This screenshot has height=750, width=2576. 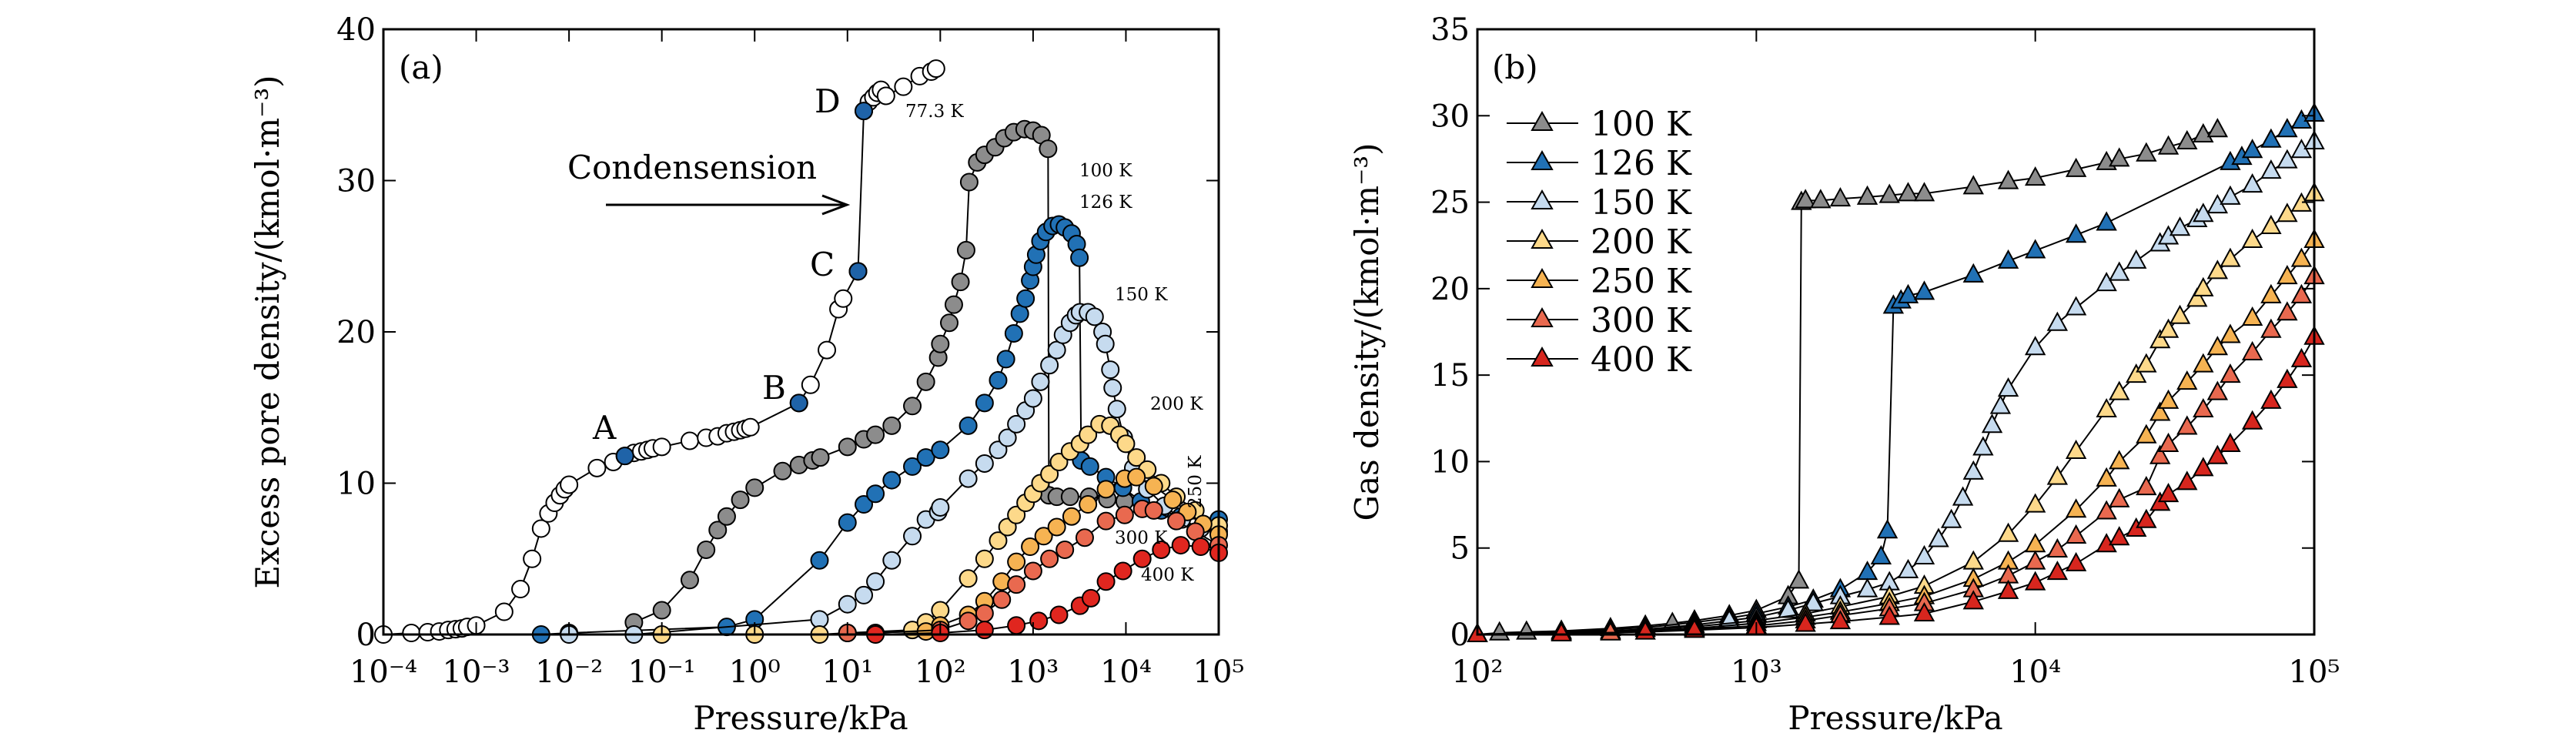 What do you see at coordinates (1450, 203) in the screenshot?
I see `y-tick-label: 25` at bounding box center [1450, 203].